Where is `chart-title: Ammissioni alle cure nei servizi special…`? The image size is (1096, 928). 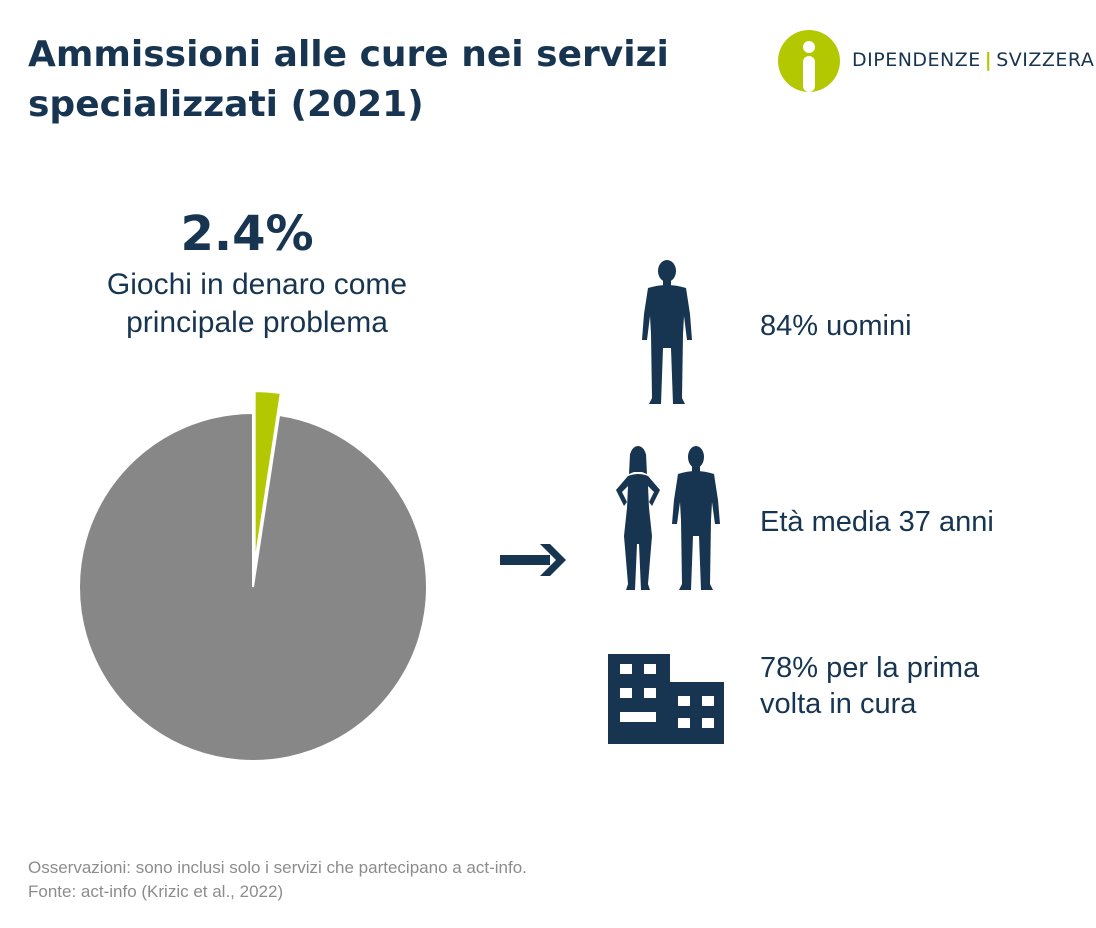
chart-title: Ammissioni alle cure nei servizi special… is located at coordinates (388, 80).